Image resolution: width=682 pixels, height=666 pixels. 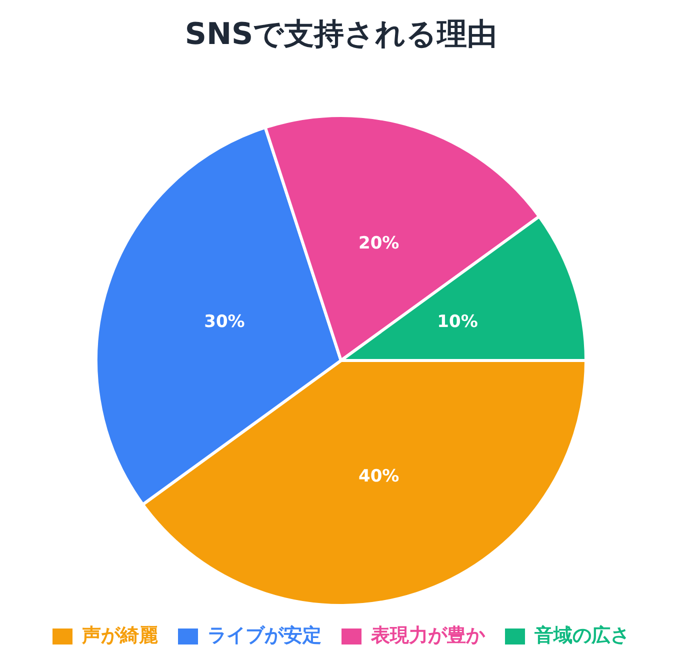 I want to click on data-label: 30%, so click(x=224, y=322).